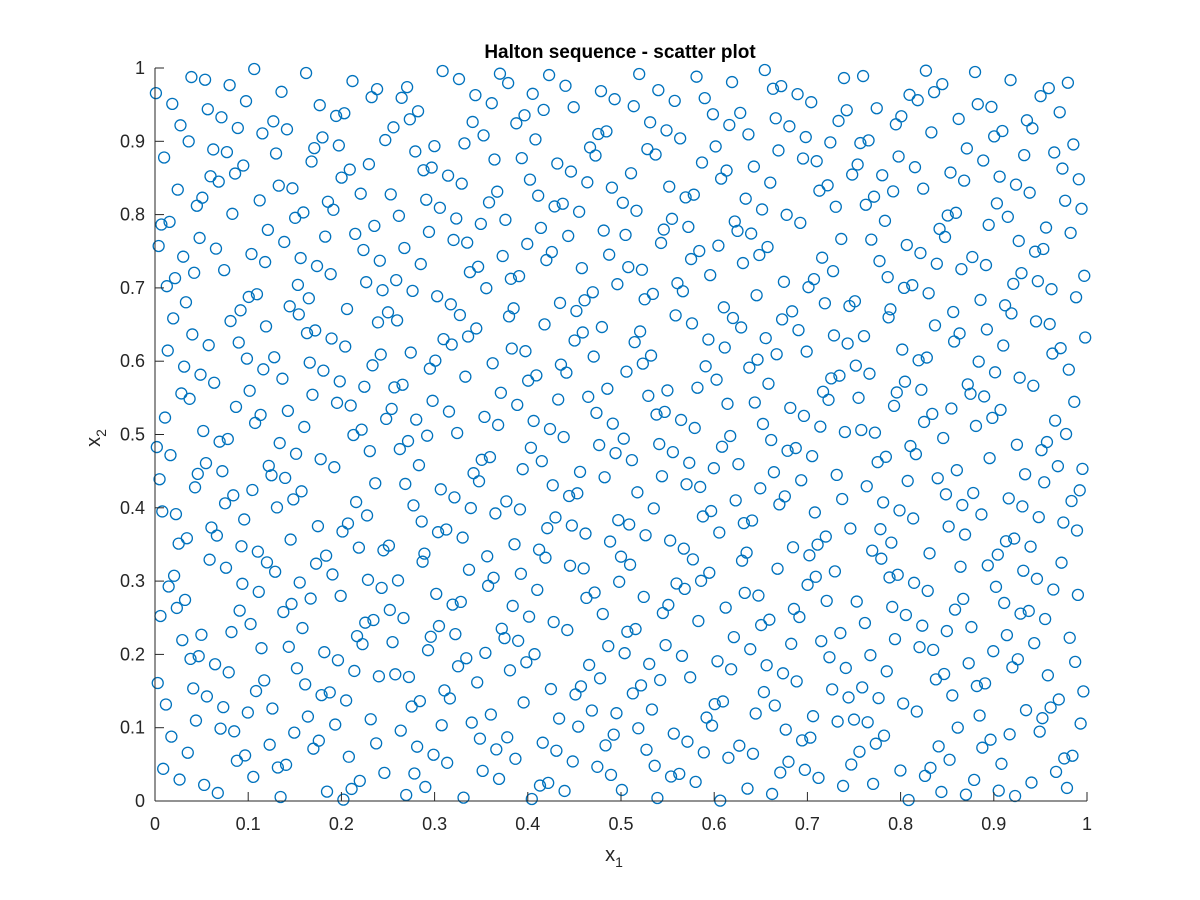 The image size is (1200, 900). Describe the element at coordinates (94, 442) in the screenshot. I see `y-axis-label-main: x` at that location.